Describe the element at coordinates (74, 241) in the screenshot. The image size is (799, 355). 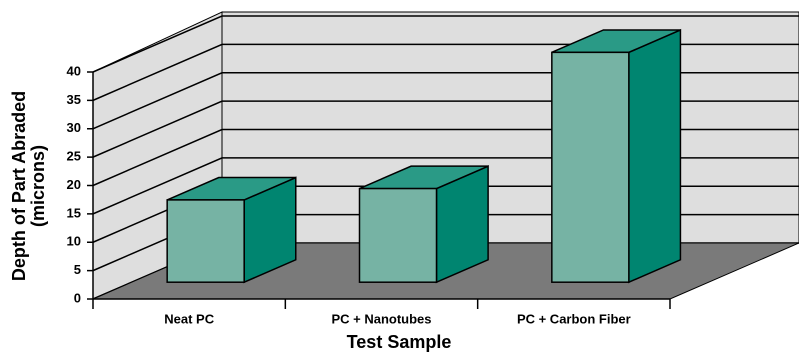
I see `y-tick-label: 10` at that location.